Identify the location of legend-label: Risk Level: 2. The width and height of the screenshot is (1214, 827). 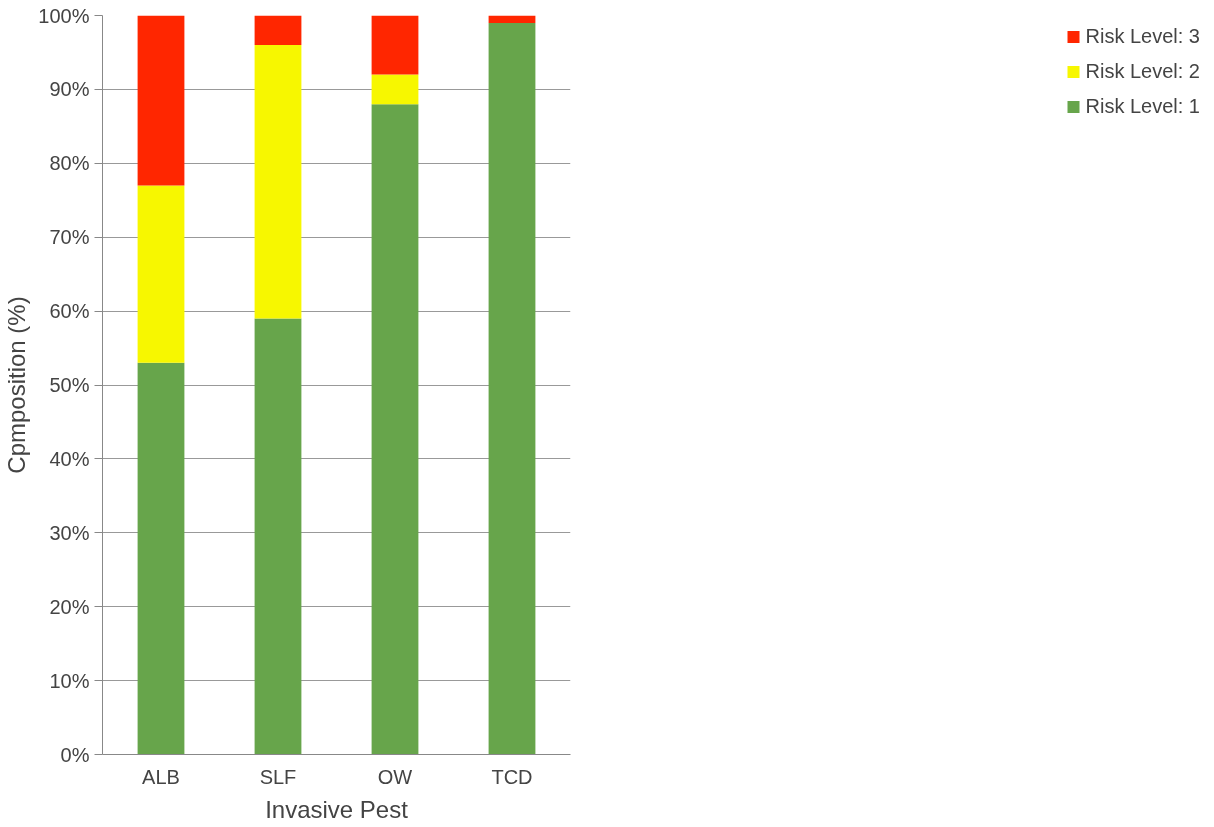
(1142, 71).